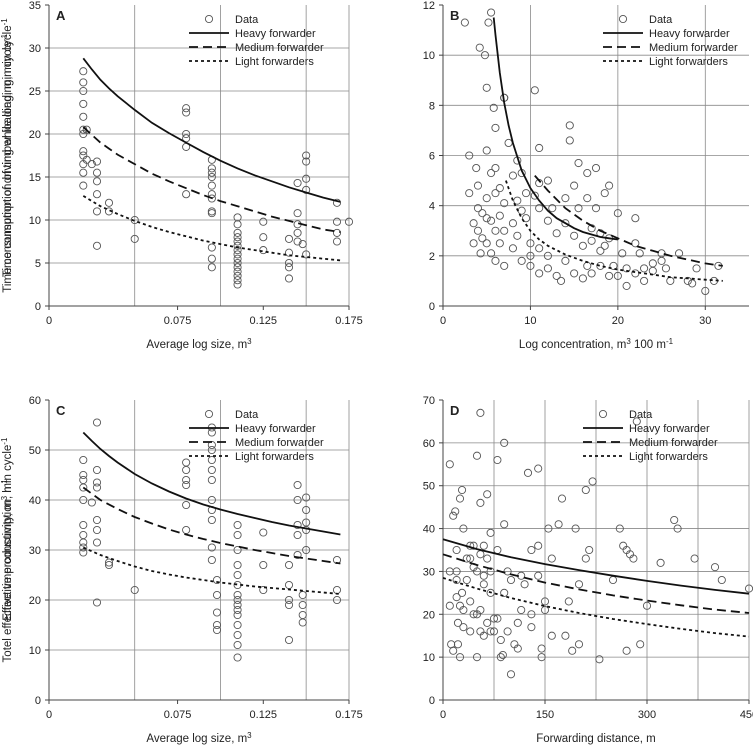 The height and width of the screenshot is (755, 753). Describe the element at coordinates (61, 15) in the screenshot. I see `panel-label: A` at that location.